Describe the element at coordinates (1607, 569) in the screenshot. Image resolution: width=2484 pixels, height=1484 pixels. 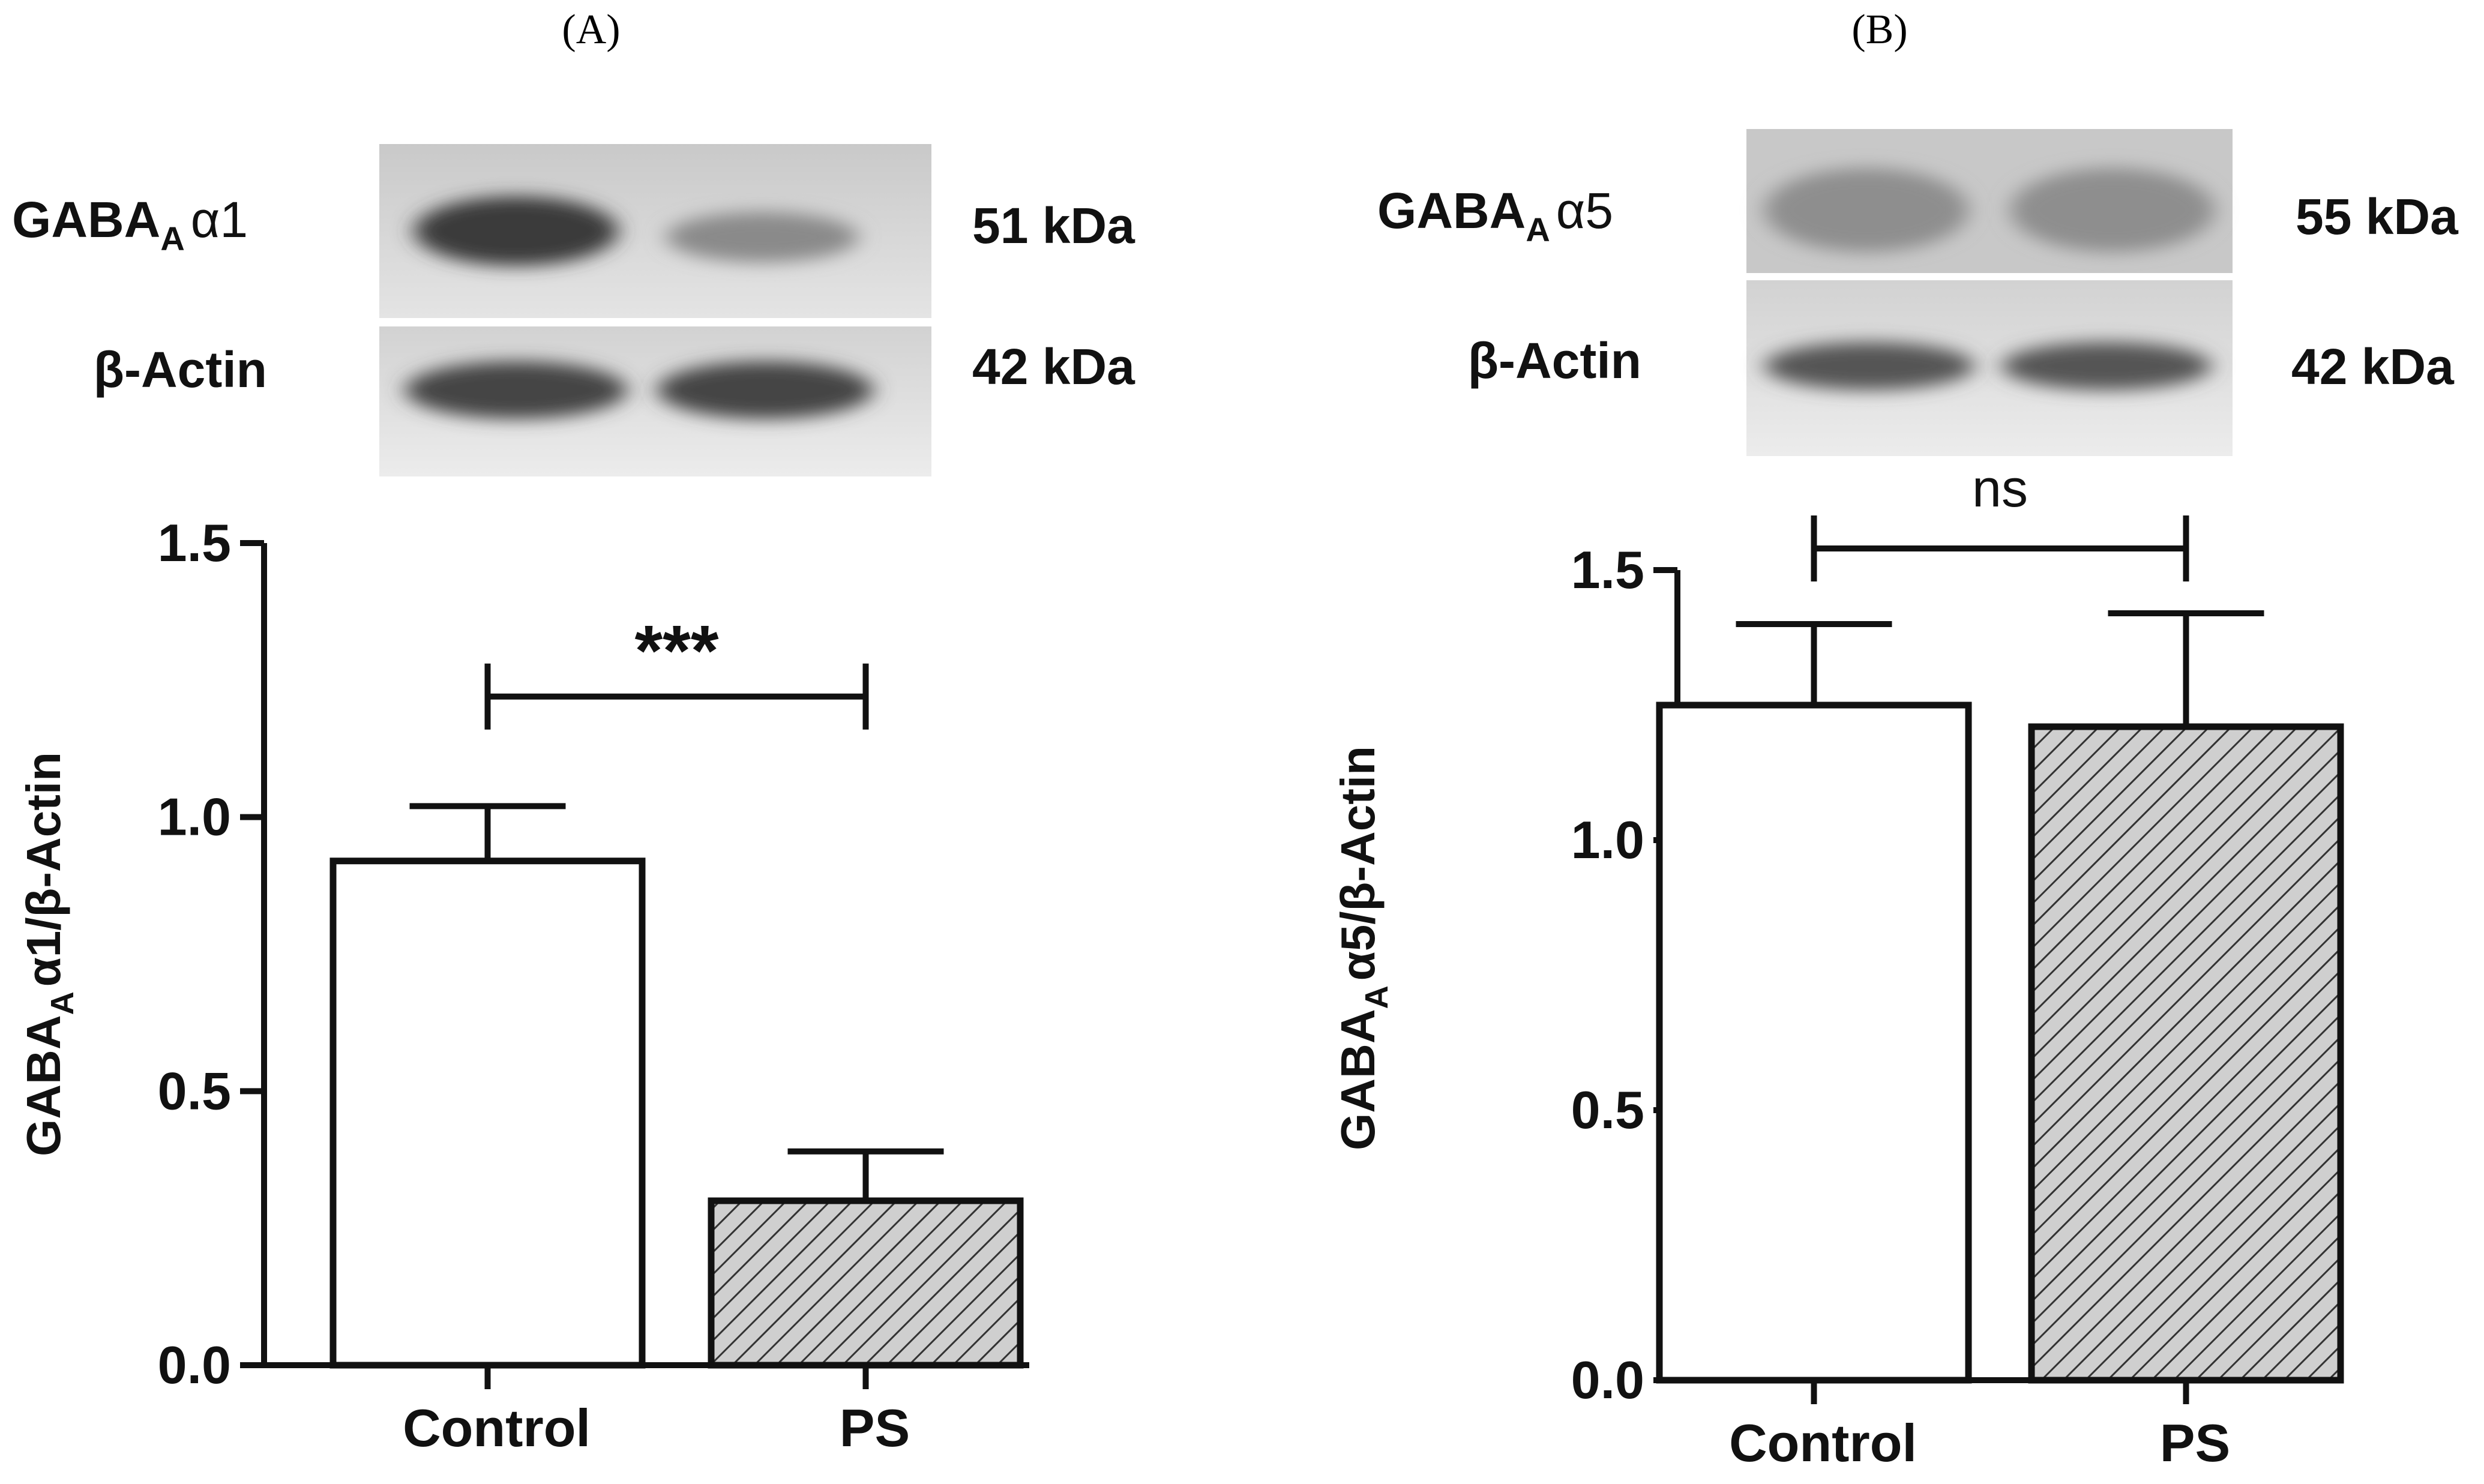
I see `panel-b-y-tick-label: 1.5` at that location.